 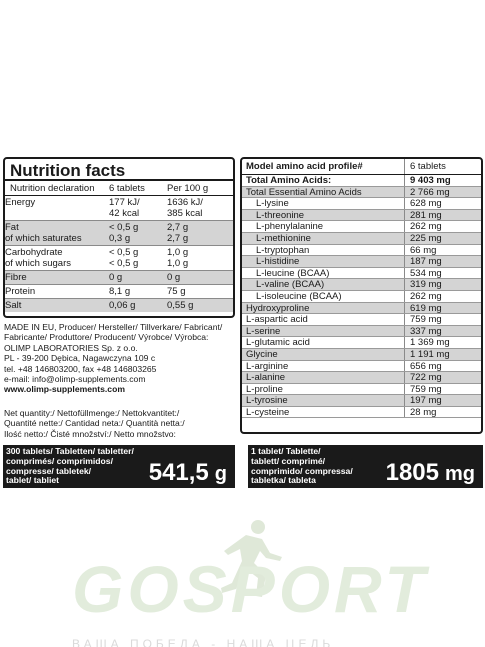 I want to click on amino-row: L-cysteine 28 mg, so click(x=361, y=412).